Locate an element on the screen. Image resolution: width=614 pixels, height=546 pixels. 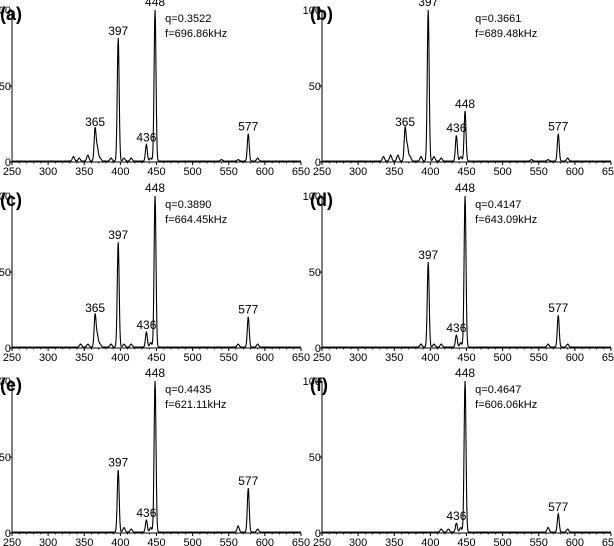
panel-label: (a) is located at coordinates (11, 14).